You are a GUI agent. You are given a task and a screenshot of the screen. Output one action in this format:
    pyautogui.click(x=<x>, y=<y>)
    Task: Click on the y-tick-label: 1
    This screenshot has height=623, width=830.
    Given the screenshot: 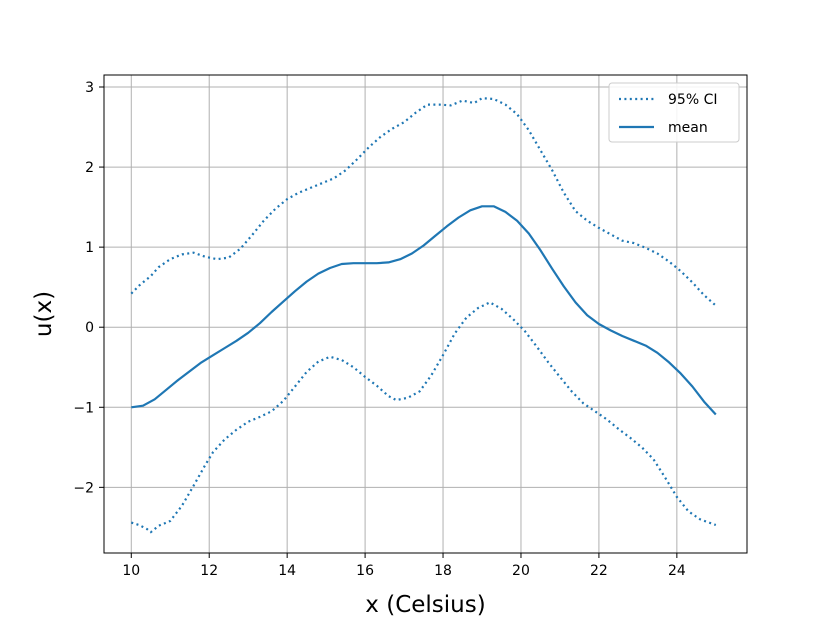 What is the action you would take?
    pyautogui.click(x=89, y=248)
    